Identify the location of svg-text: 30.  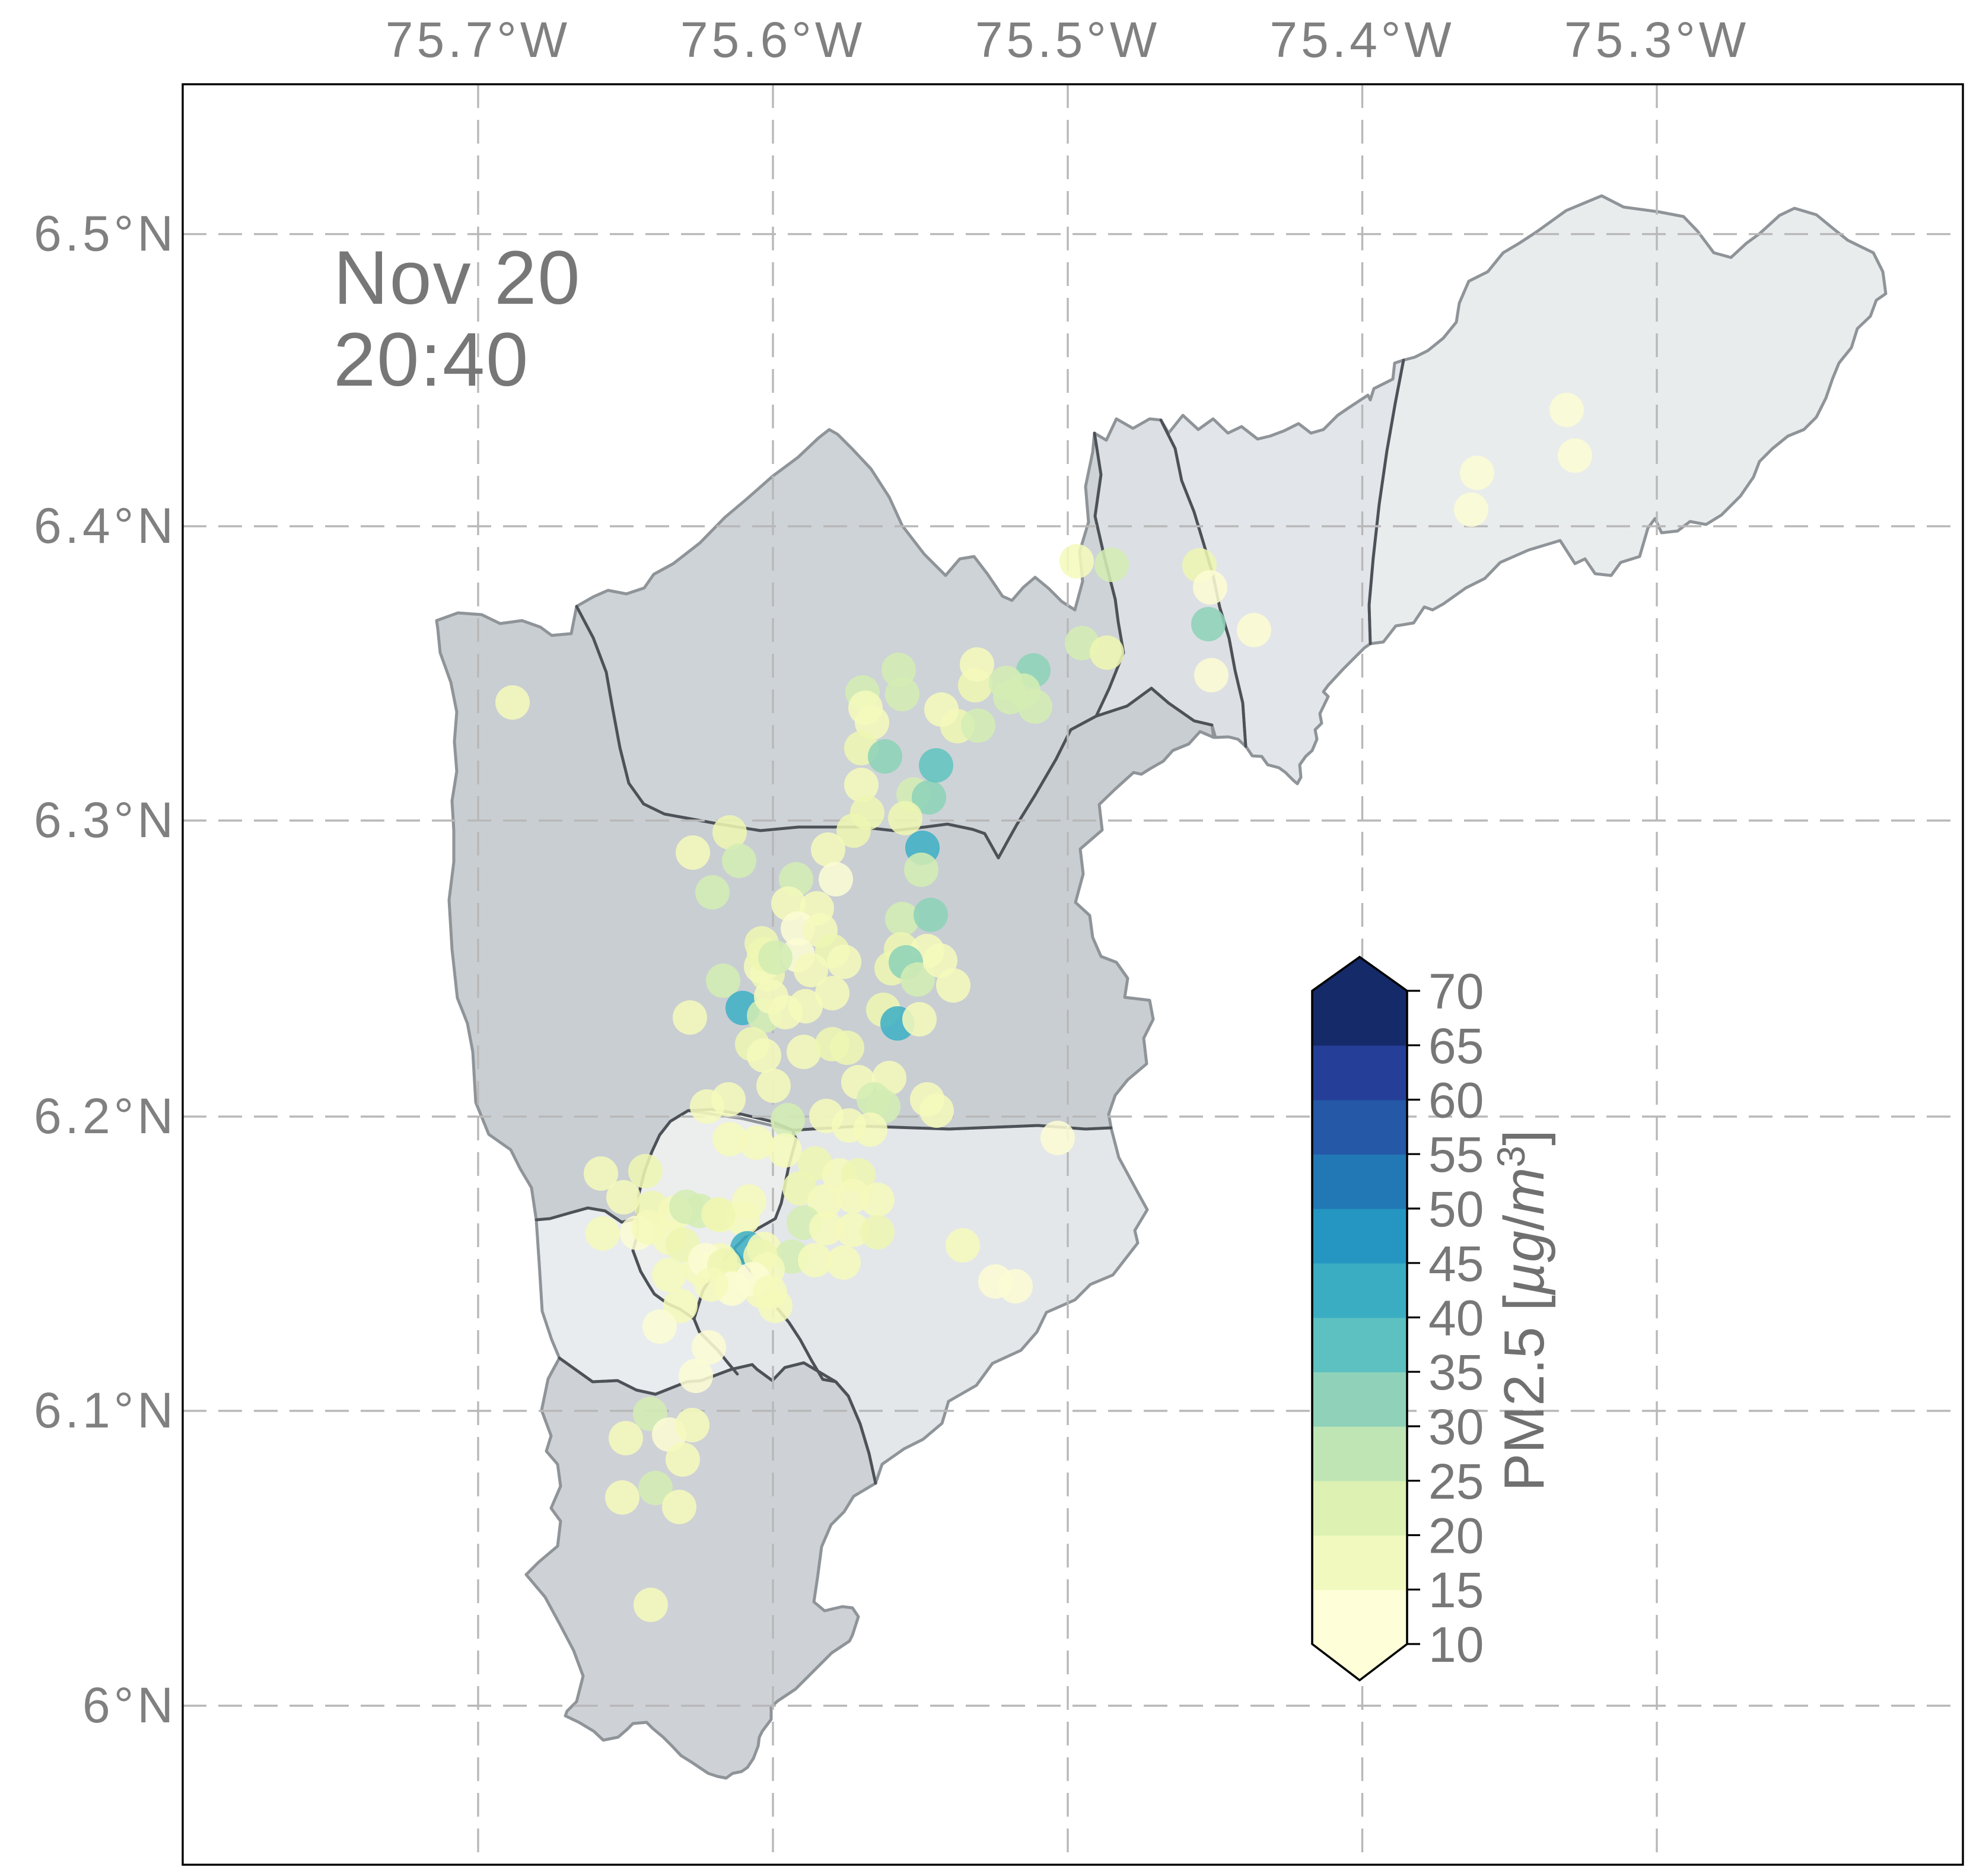
(1456, 1427).